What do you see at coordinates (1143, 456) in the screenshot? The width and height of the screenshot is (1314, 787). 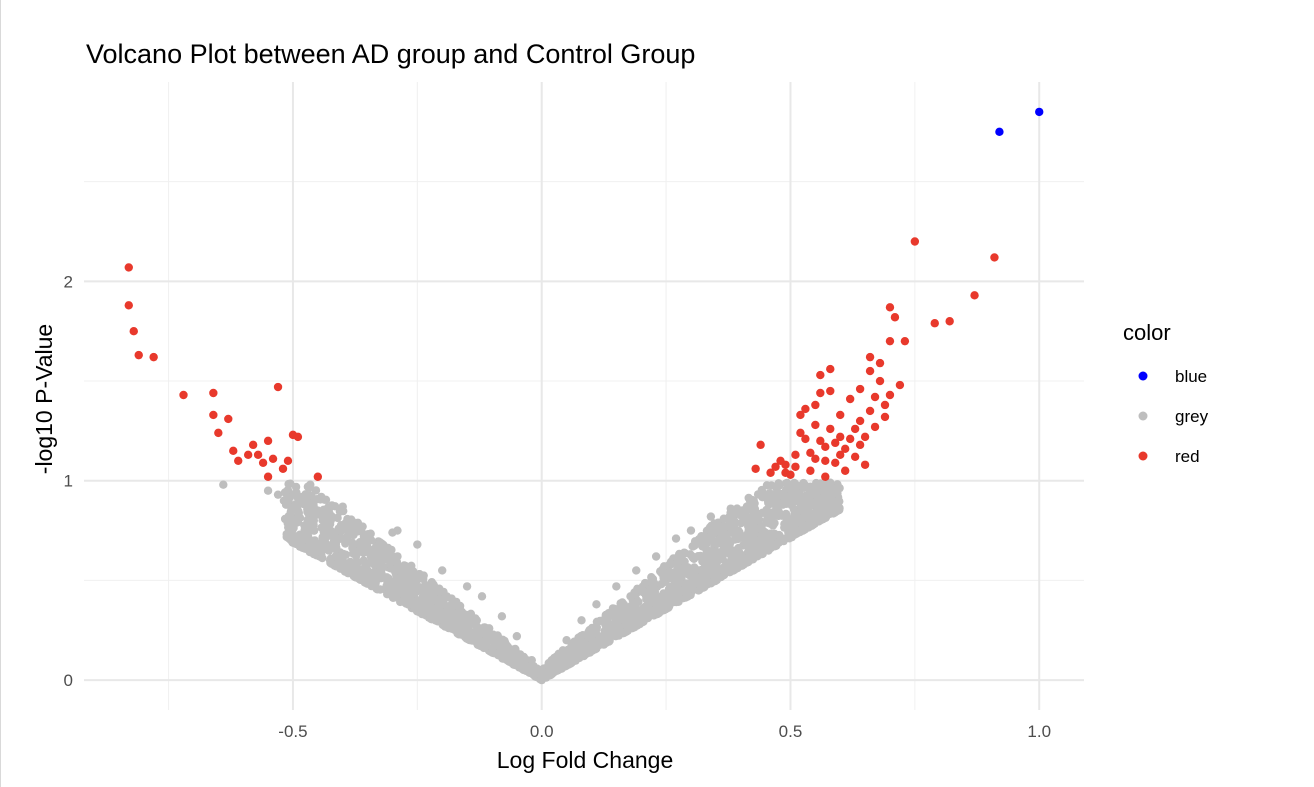 I see `legend-key-red` at bounding box center [1143, 456].